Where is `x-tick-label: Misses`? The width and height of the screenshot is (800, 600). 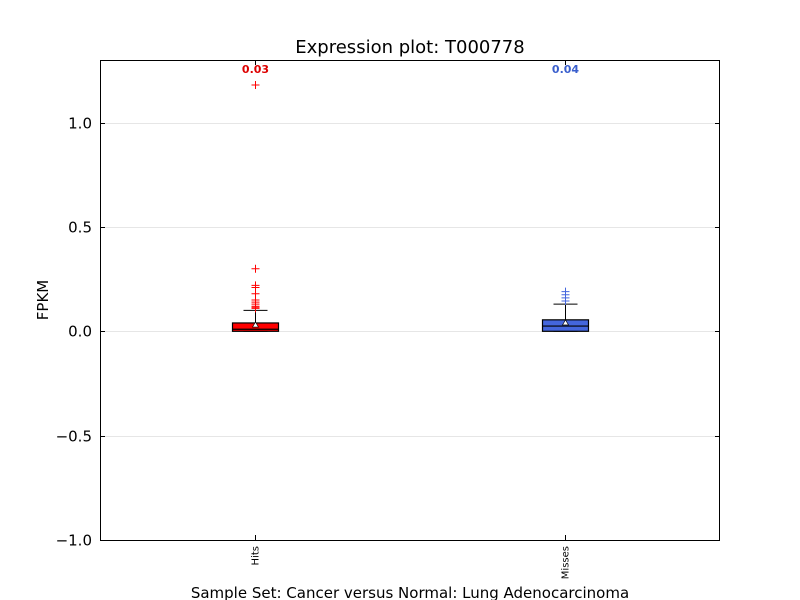
x-tick-label: Misses is located at coordinates (566, 562).